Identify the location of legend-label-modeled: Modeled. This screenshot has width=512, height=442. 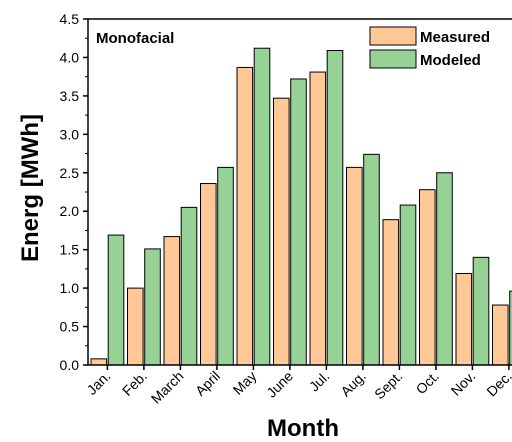
(450, 60).